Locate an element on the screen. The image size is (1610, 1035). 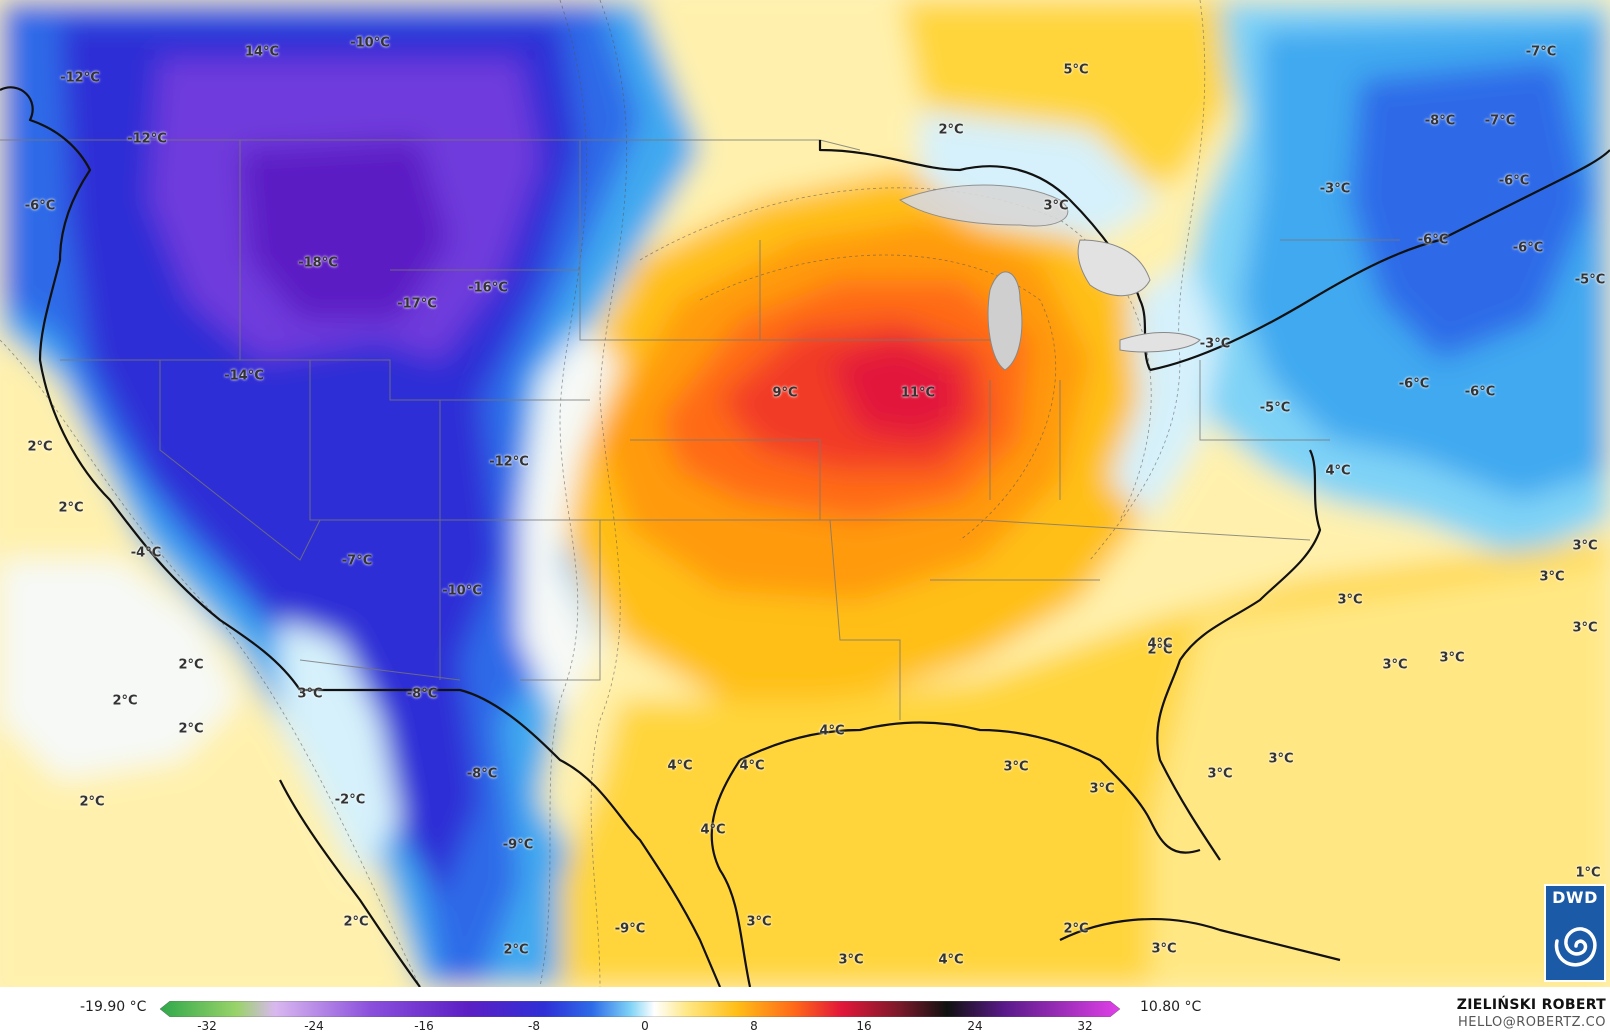
scale-tick: 32 is located at coordinates (1085, 1026).